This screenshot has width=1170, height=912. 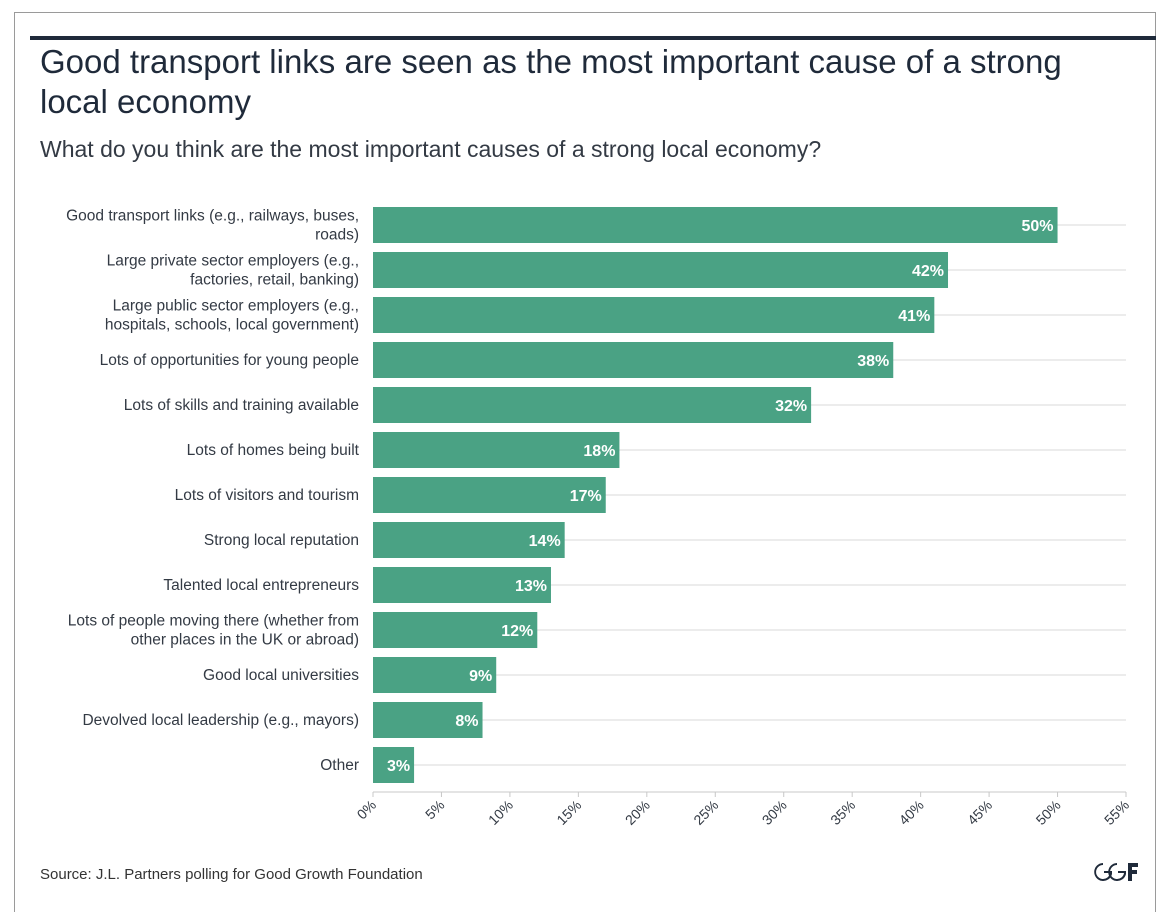 I want to click on category-label-line: other places in the UK or abroad), so click(x=245, y=640).